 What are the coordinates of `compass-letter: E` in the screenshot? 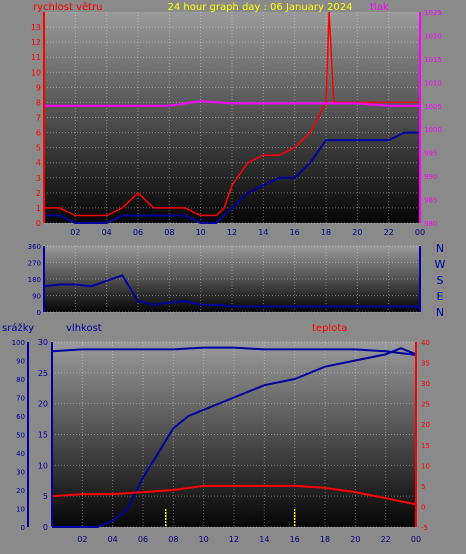 It's located at (440, 296).